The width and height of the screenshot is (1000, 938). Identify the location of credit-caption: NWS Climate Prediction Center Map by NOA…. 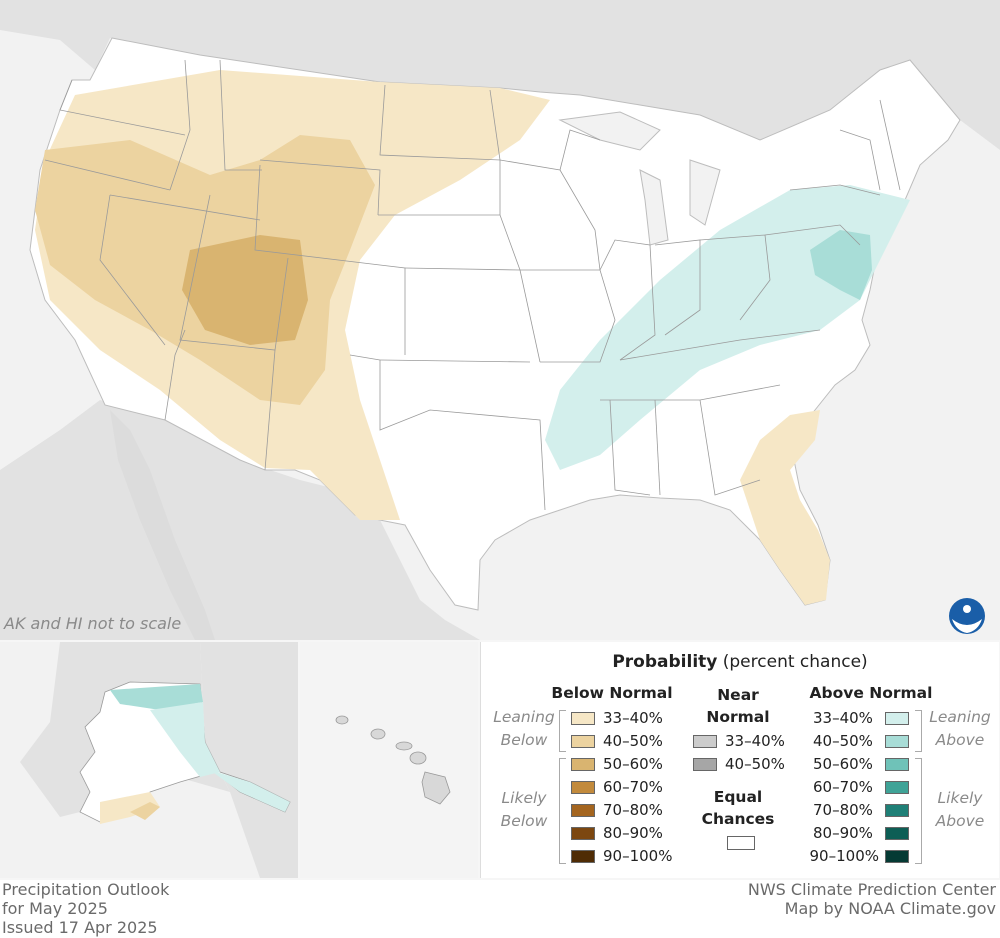
(871, 899).